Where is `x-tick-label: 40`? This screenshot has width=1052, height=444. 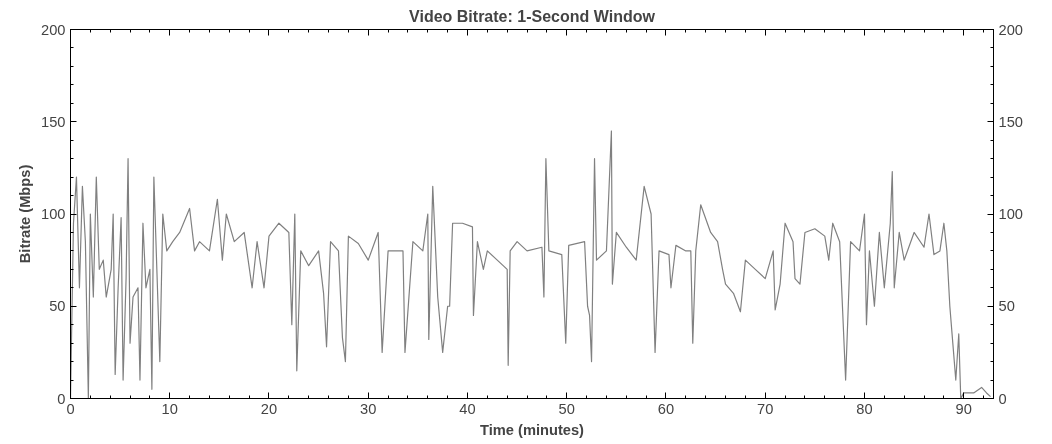 x-tick-label: 40 is located at coordinates (467, 408).